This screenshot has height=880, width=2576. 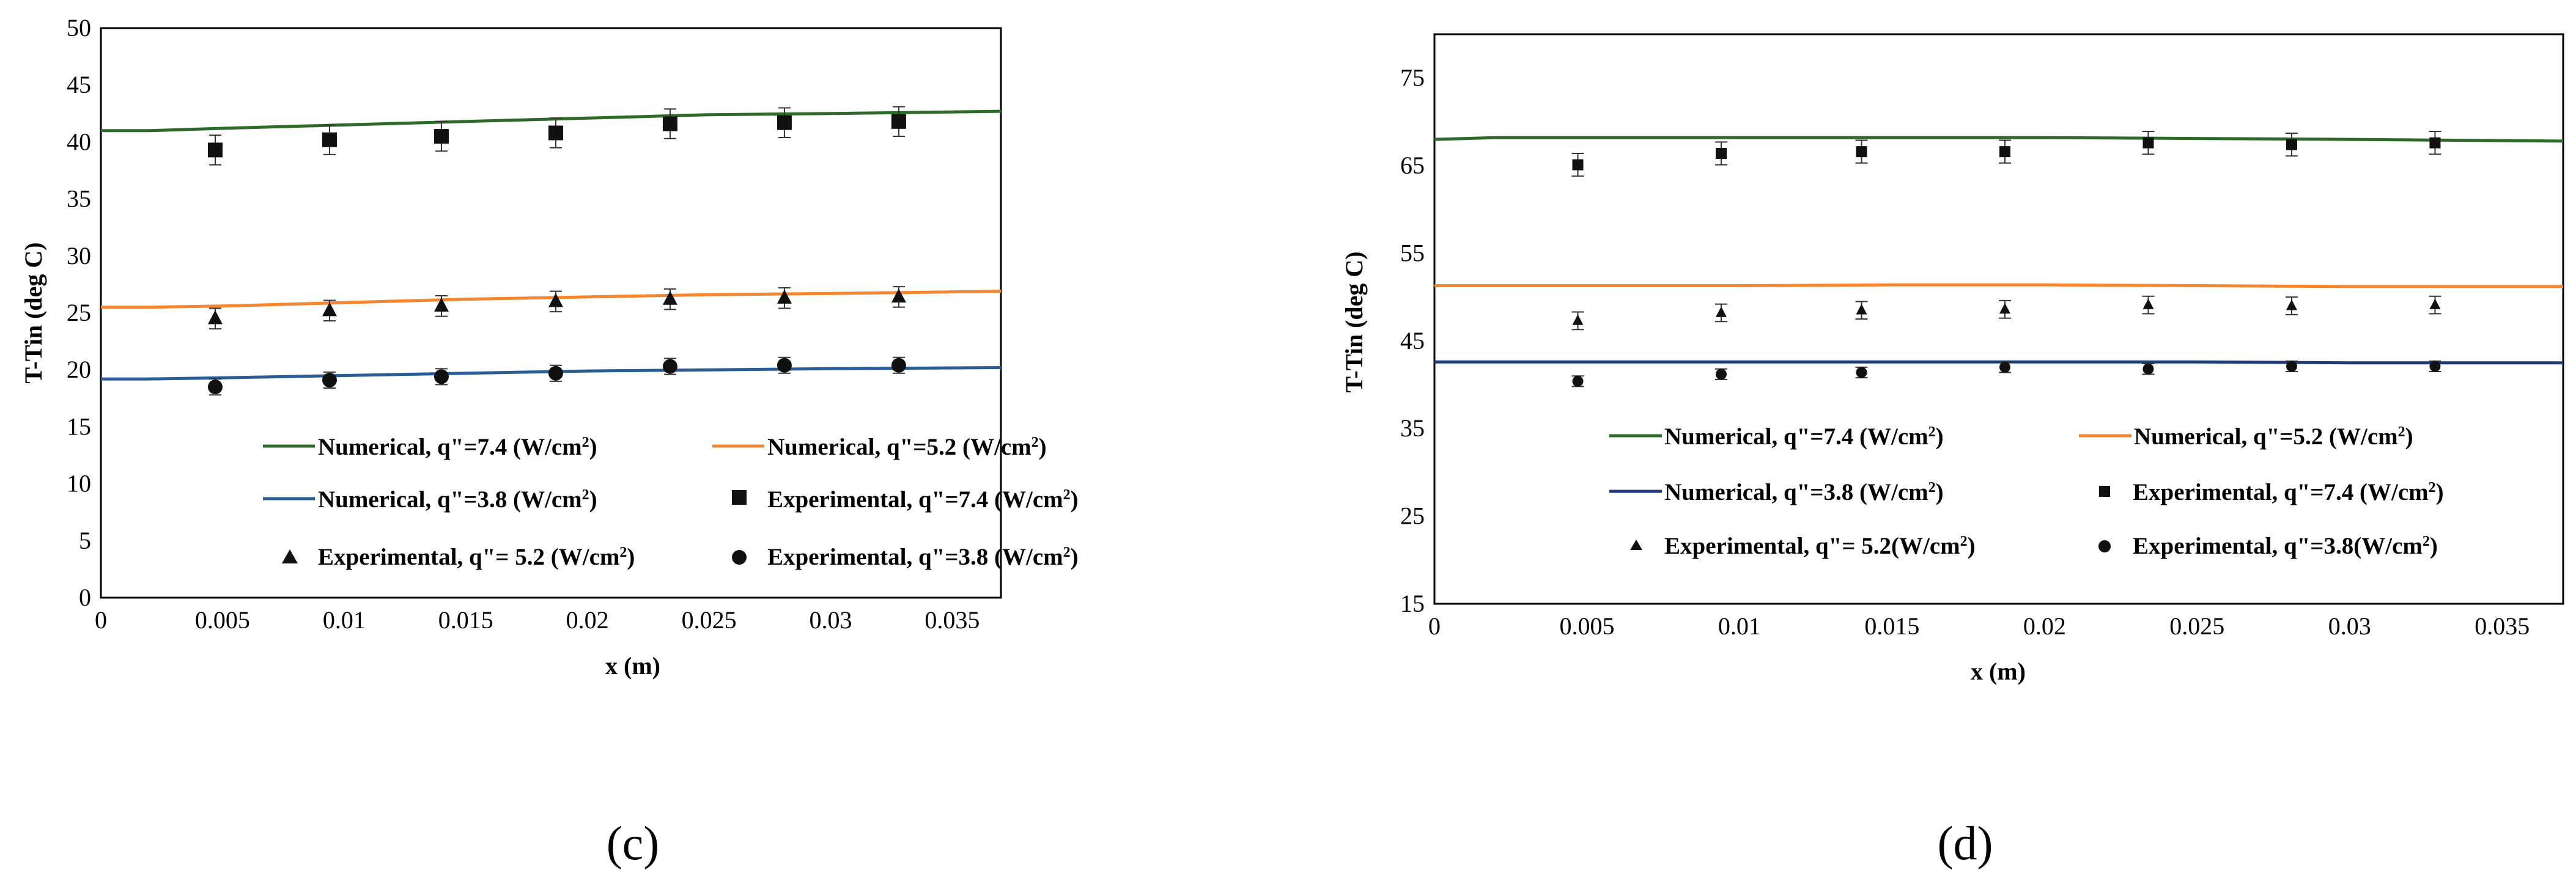 What do you see at coordinates (2268, 546) in the screenshot?
I see `legend-item-d-exp-3-8: Experimental, q"=3.8(W/cm2)` at bounding box center [2268, 546].